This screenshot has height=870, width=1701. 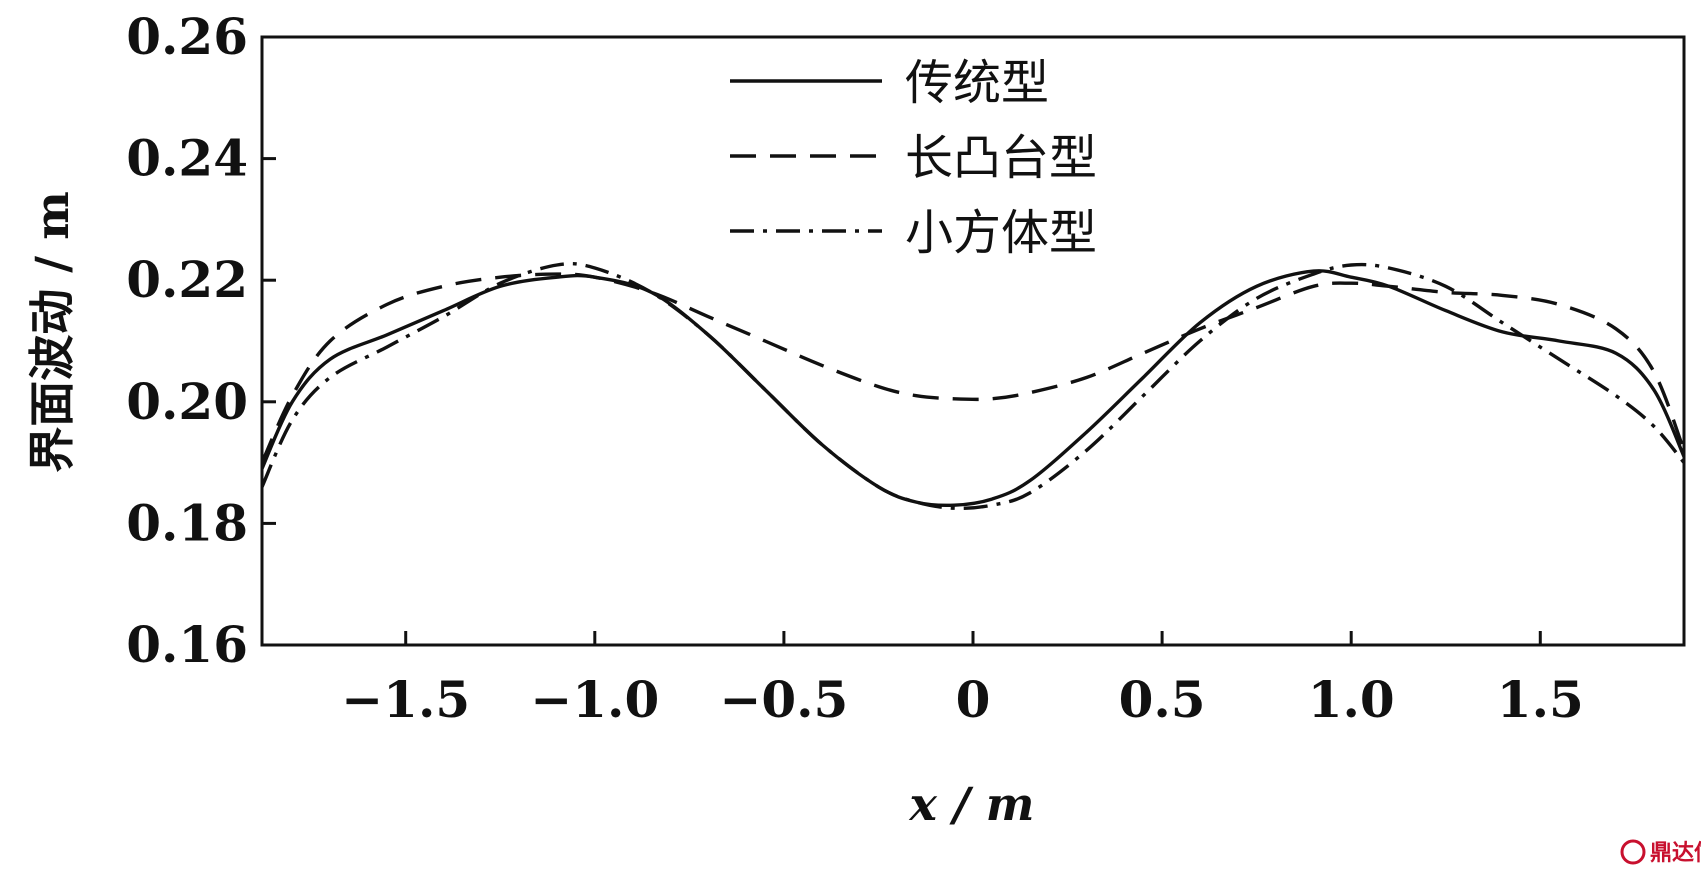 I want to click on y-tick-label: 0.24, so click(x=187, y=158).